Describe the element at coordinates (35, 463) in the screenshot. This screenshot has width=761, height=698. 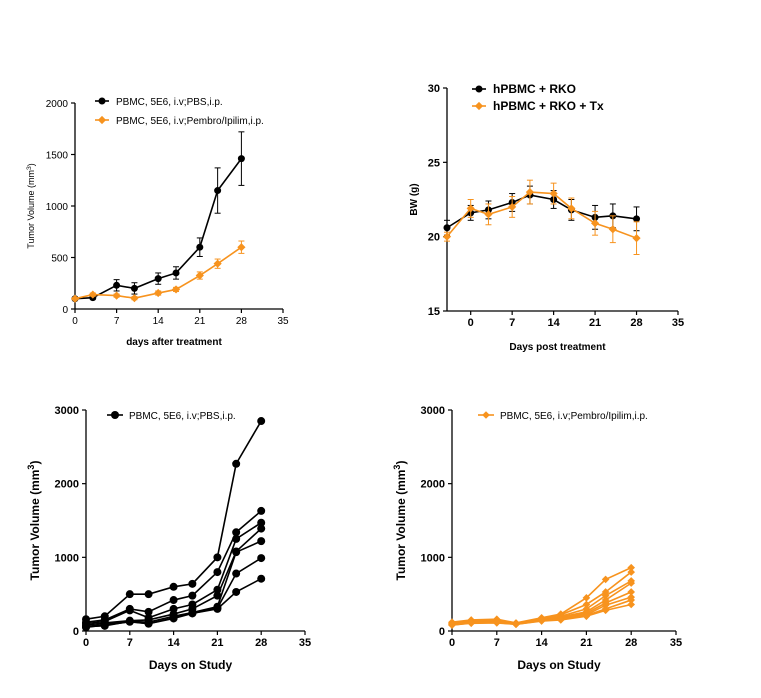
I see `y-axis-label-close: )` at that location.